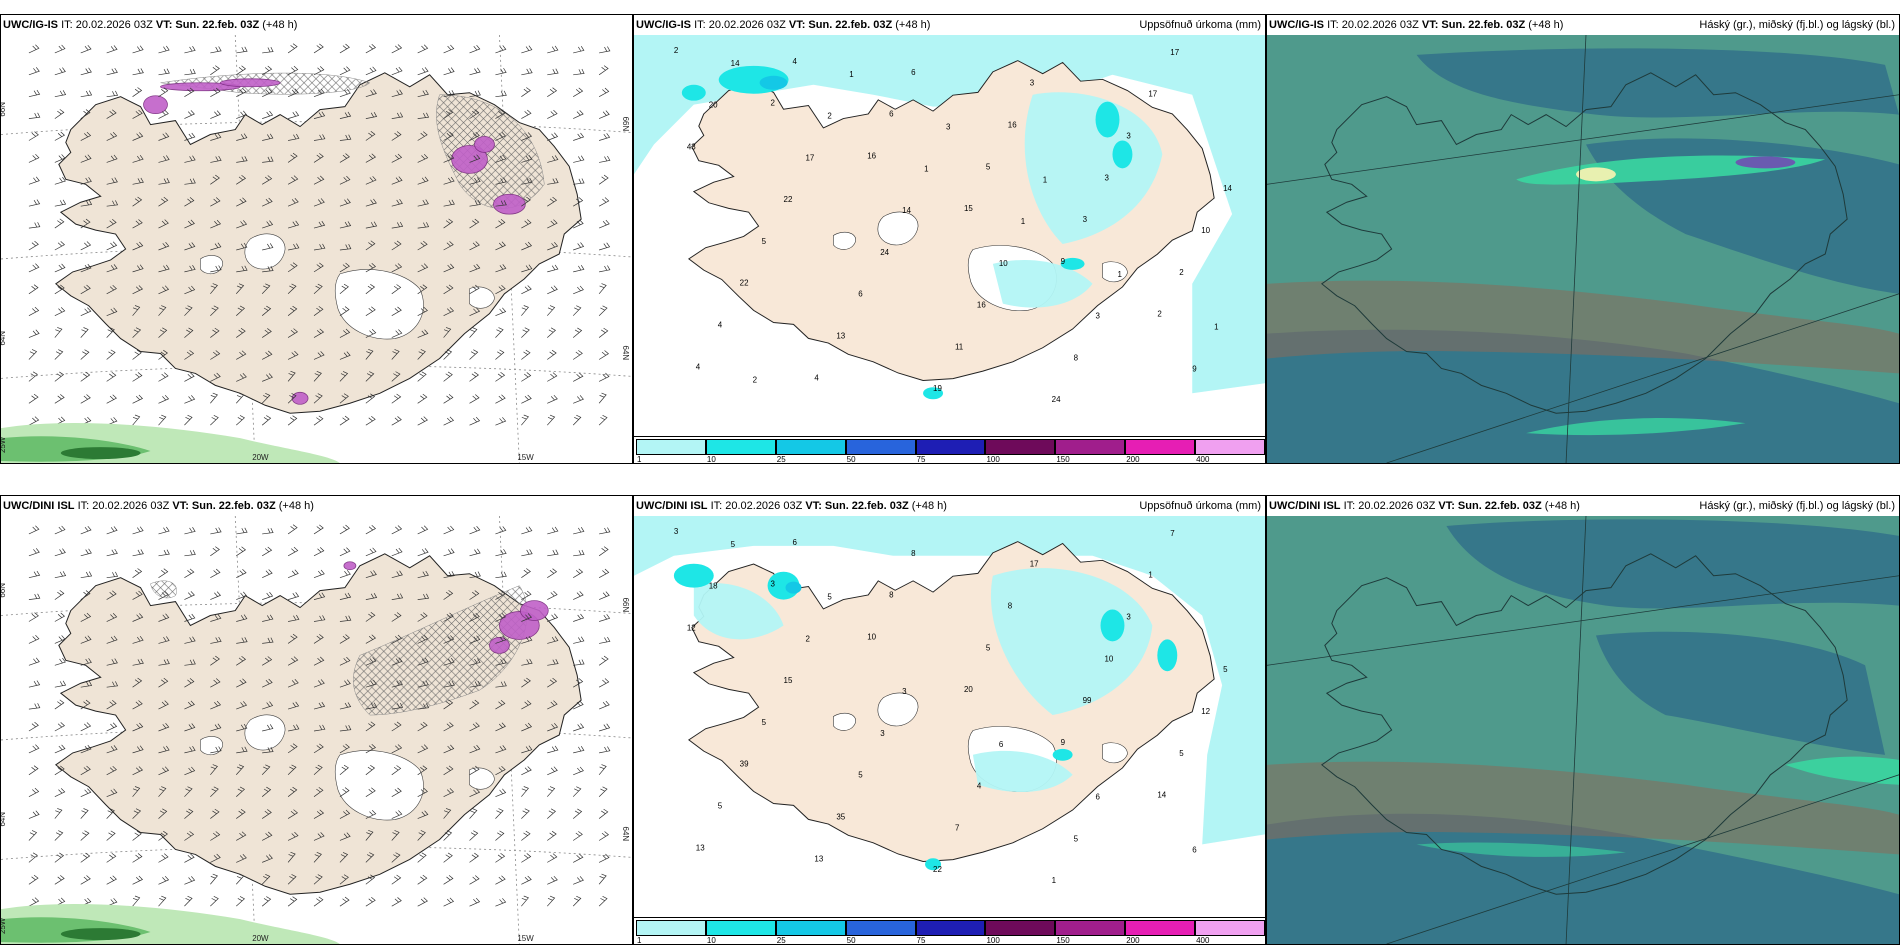  I want to click on wind-map: 66N 64N 66N 64N 25W 20W 15W, so click(316, 730).